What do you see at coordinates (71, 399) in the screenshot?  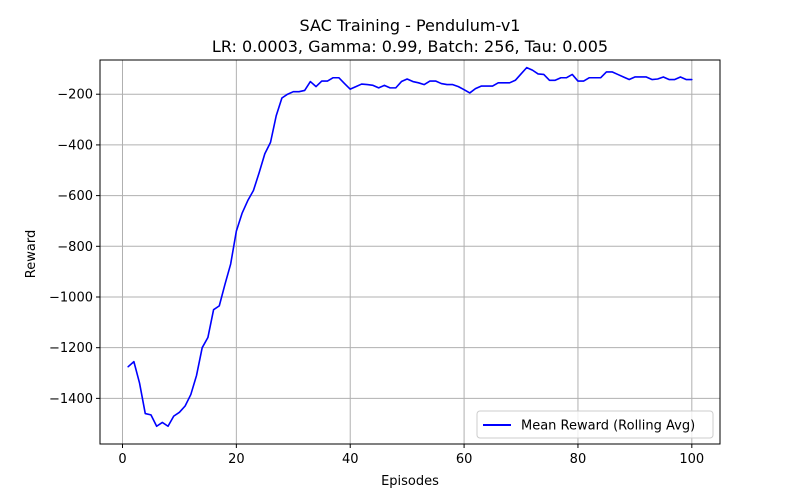 I see `y-tick-label: −1400` at bounding box center [71, 399].